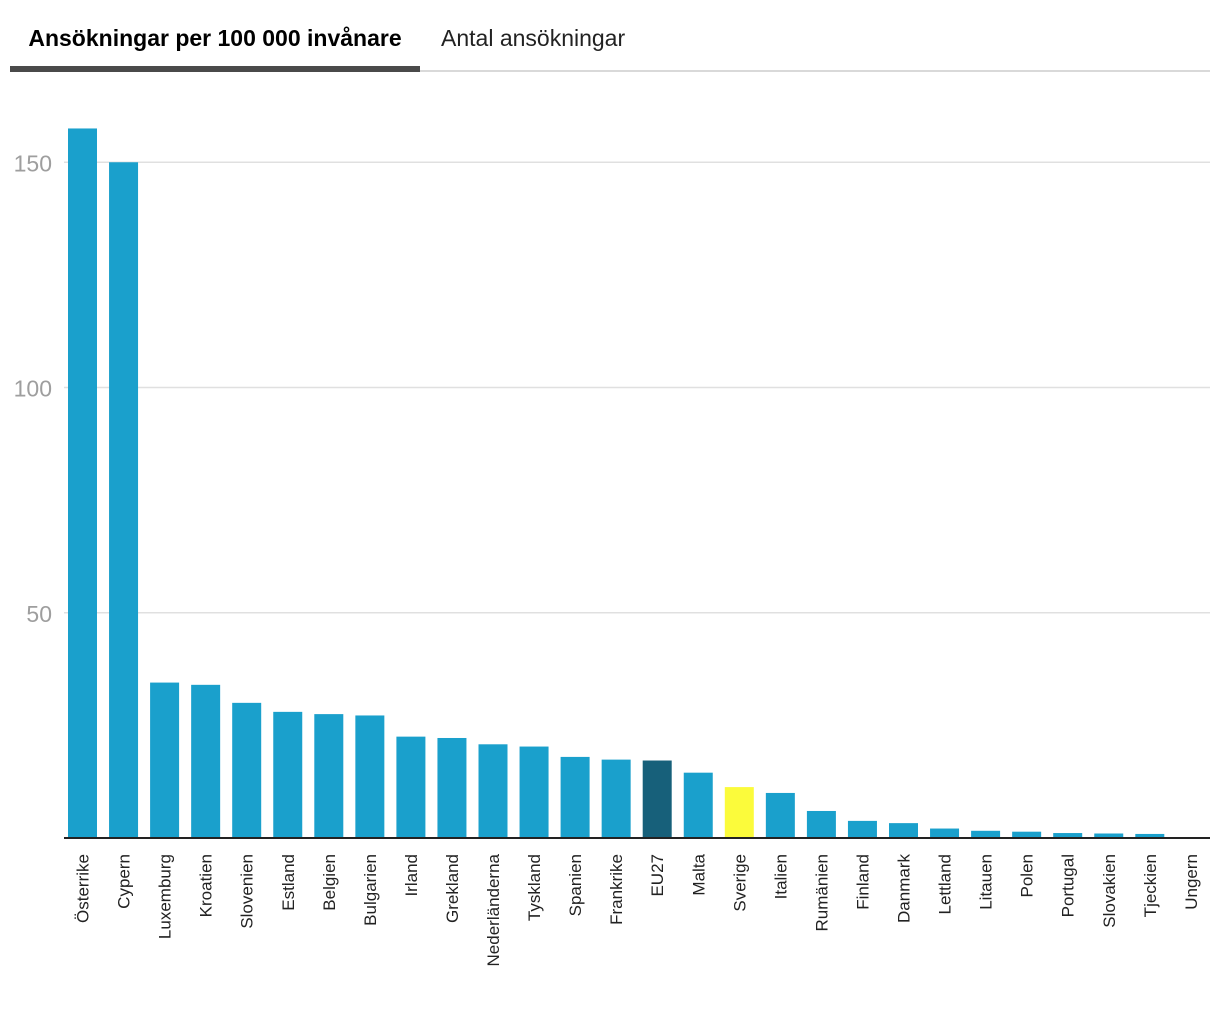 The width and height of the screenshot is (1220, 1020). I want to click on x-tick-label: Spanien, so click(575, 885).